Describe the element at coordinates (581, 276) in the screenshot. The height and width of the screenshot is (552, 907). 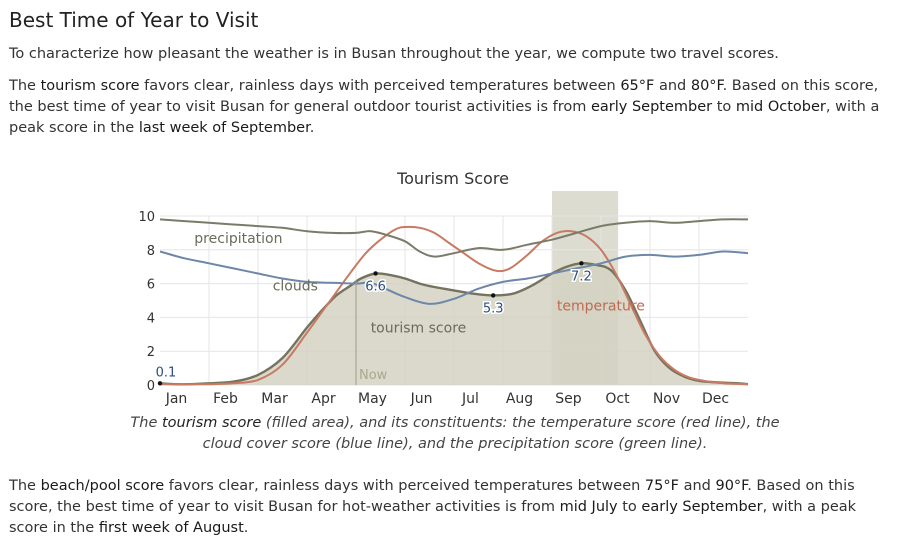
I see `annotation-label: 7.2` at that location.